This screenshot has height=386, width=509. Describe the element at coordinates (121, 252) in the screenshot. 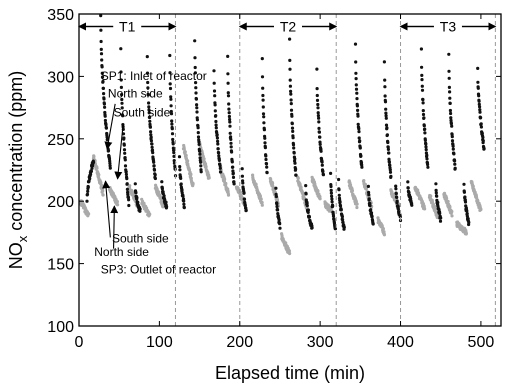

I see `annotation-label: North side` at that location.